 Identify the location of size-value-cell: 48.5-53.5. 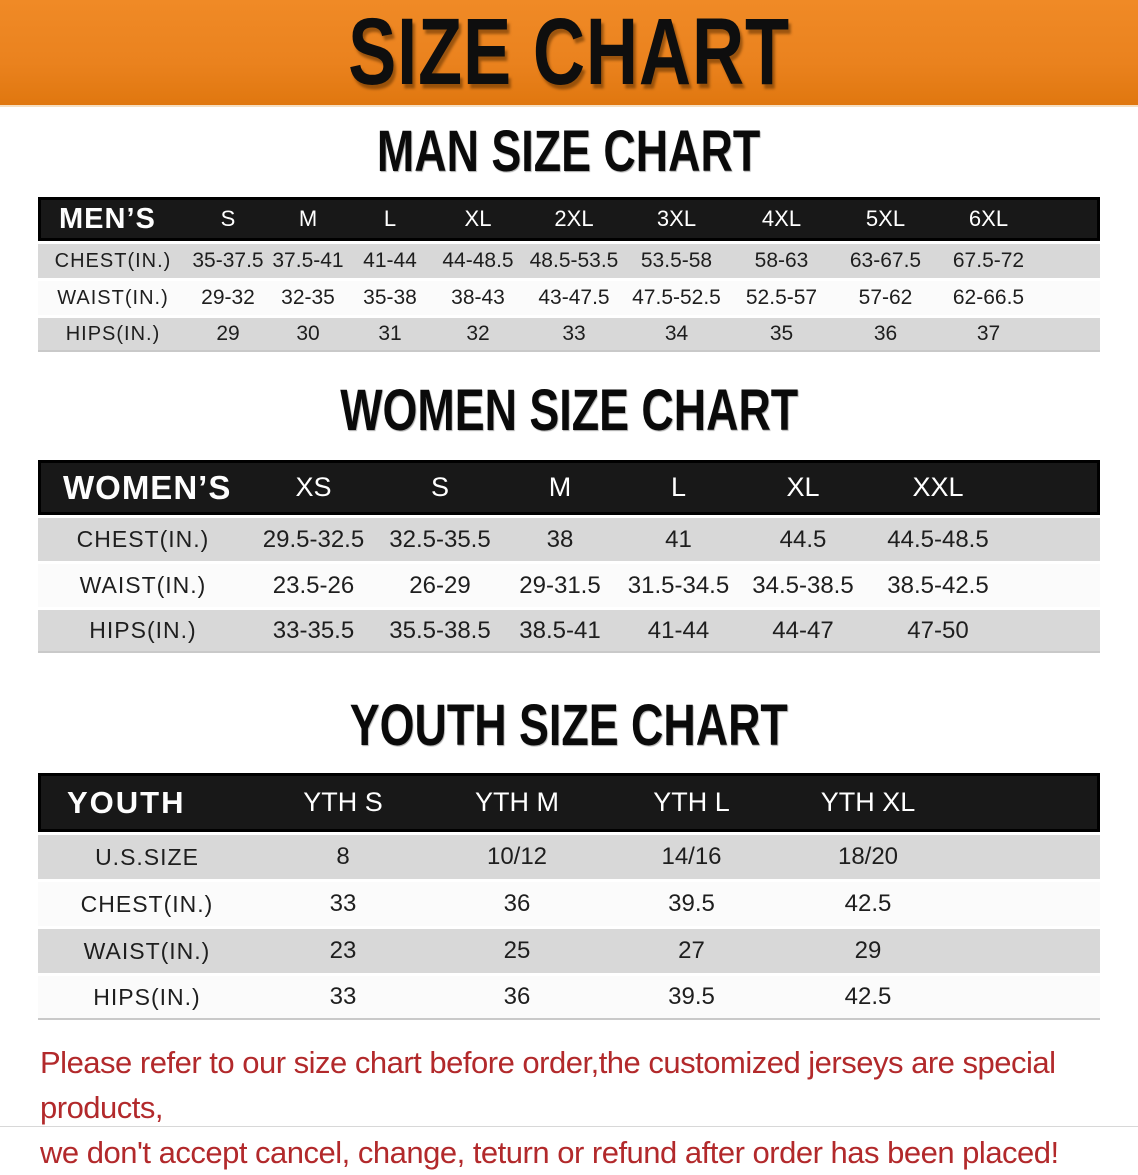
(574, 259).